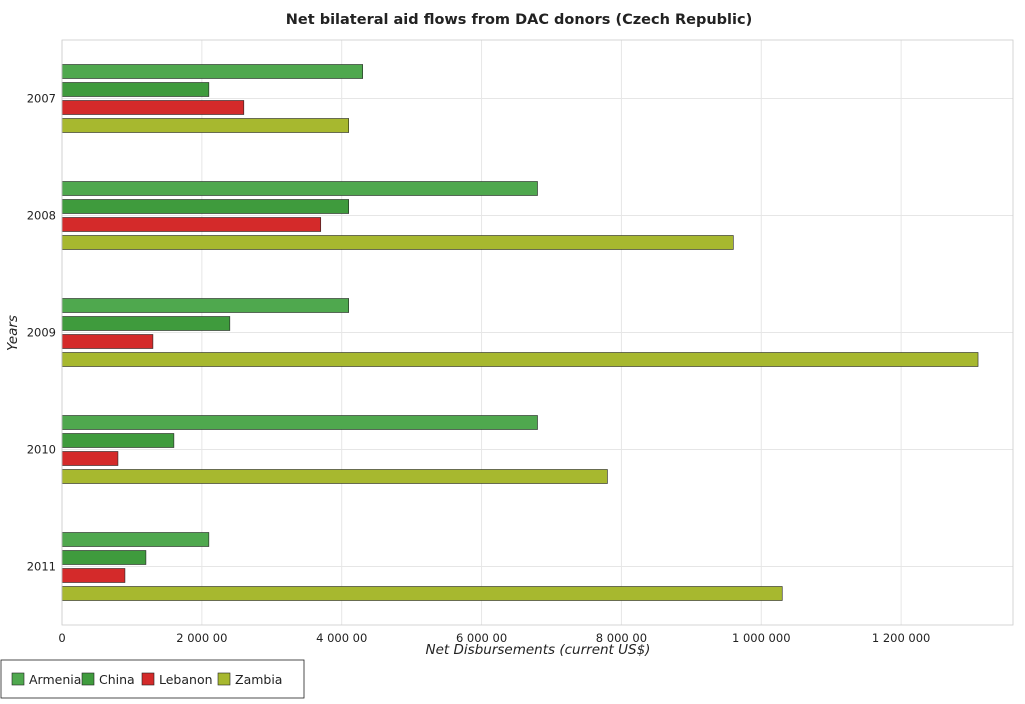  Describe the element at coordinates (191, 224) in the screenshot. I see `bar-lebanon-2008` at that location.